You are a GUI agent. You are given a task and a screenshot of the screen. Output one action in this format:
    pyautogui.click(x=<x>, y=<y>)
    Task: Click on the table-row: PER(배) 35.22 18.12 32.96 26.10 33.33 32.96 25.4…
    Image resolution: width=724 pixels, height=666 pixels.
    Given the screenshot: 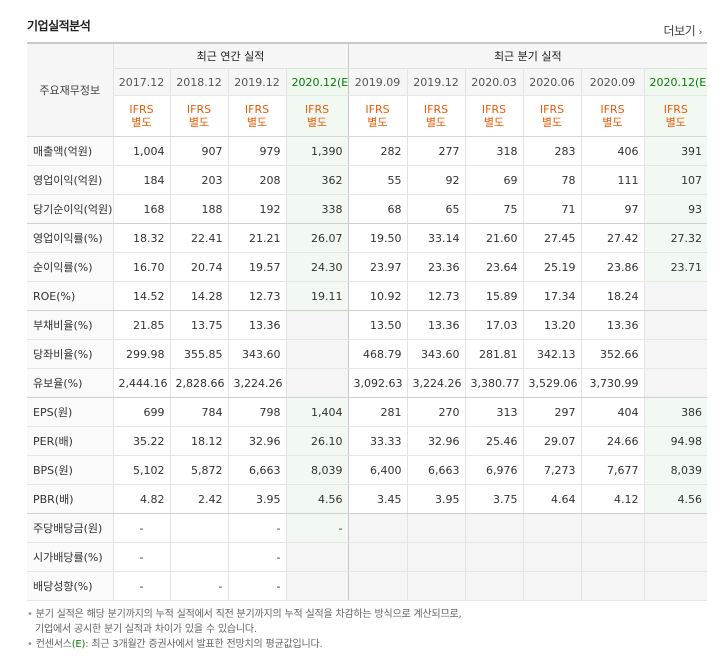 What is the action you would take?
    pyautogui.click(x=367, y=441)
    